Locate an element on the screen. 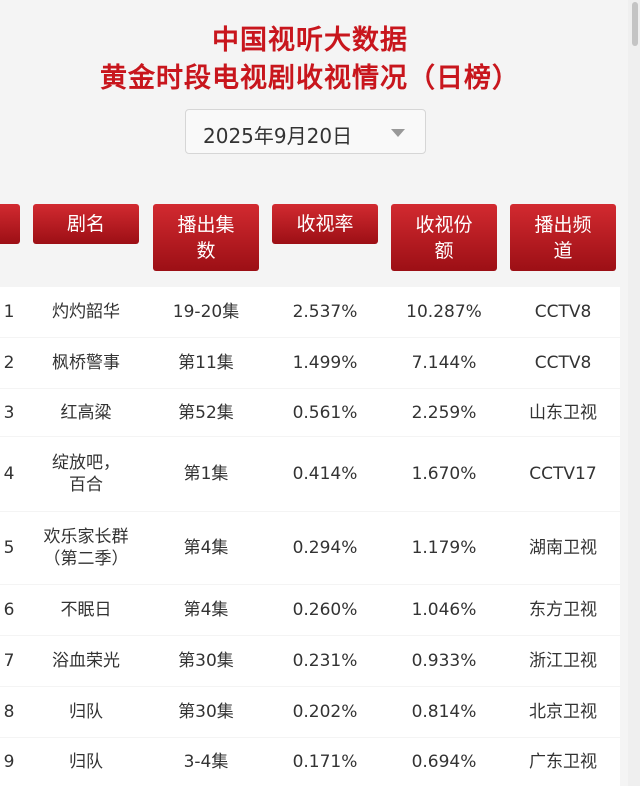 This screenshot has width=640, height=786. page-title: 中国视听大数据 is located at coordinates (310, 40).